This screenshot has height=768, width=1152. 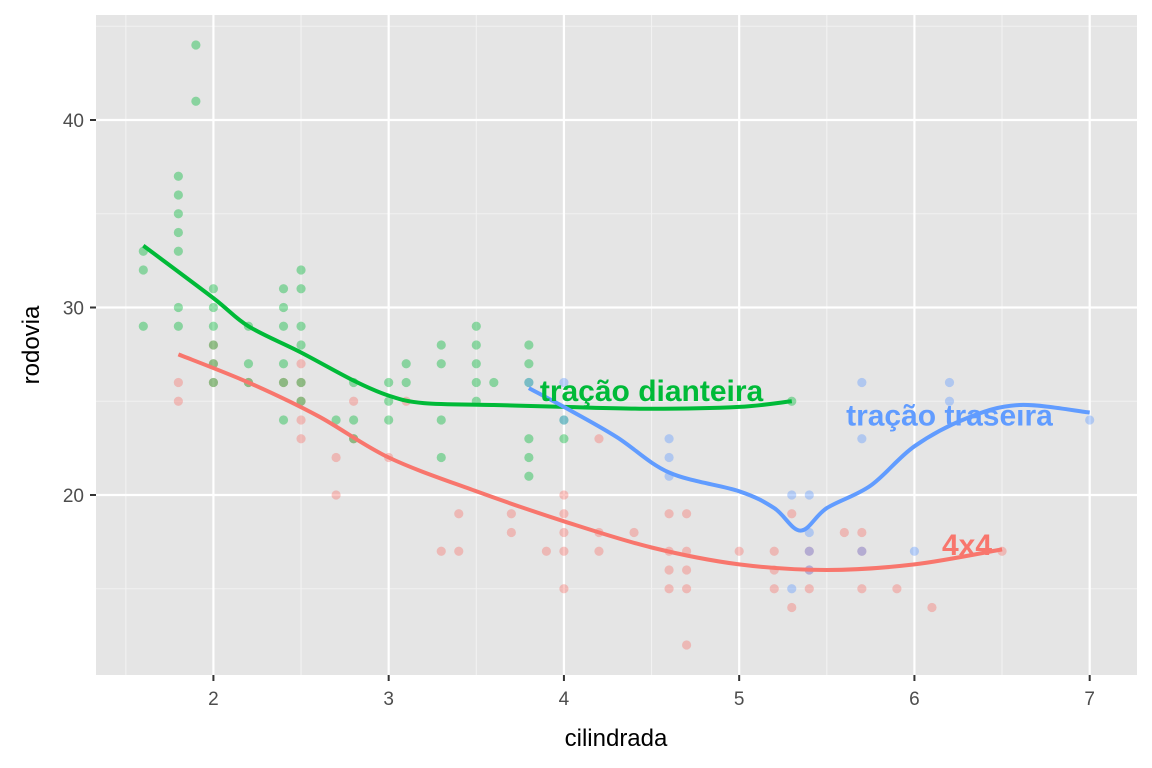 I want to click on series-label: tração traseira, so click(x=949, y=415).